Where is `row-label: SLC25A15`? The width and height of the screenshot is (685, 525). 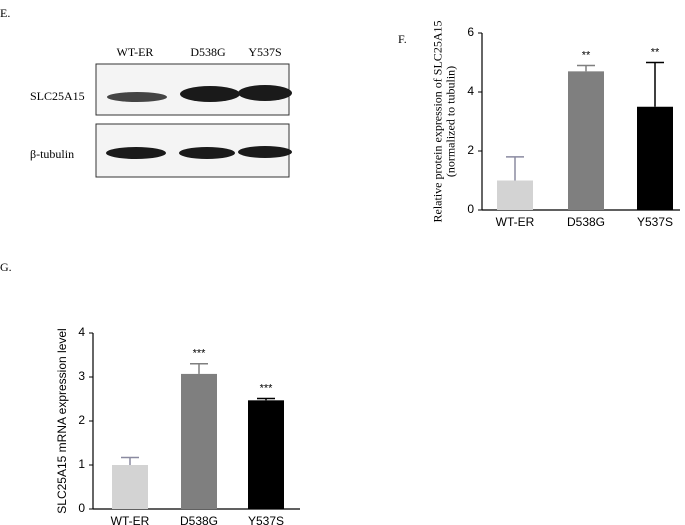 row-label: SLC25A15 is located at coordinates (57, 96).